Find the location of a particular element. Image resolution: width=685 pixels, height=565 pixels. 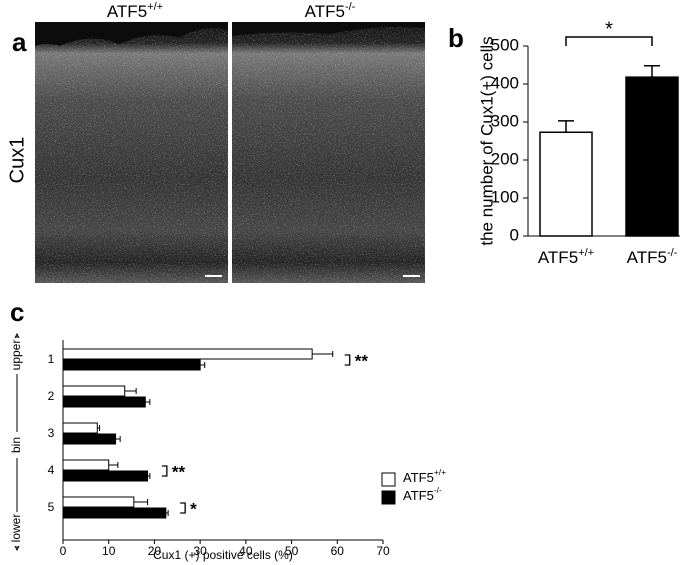

x-tick-label: 60 is located at coordinates (338, 551).